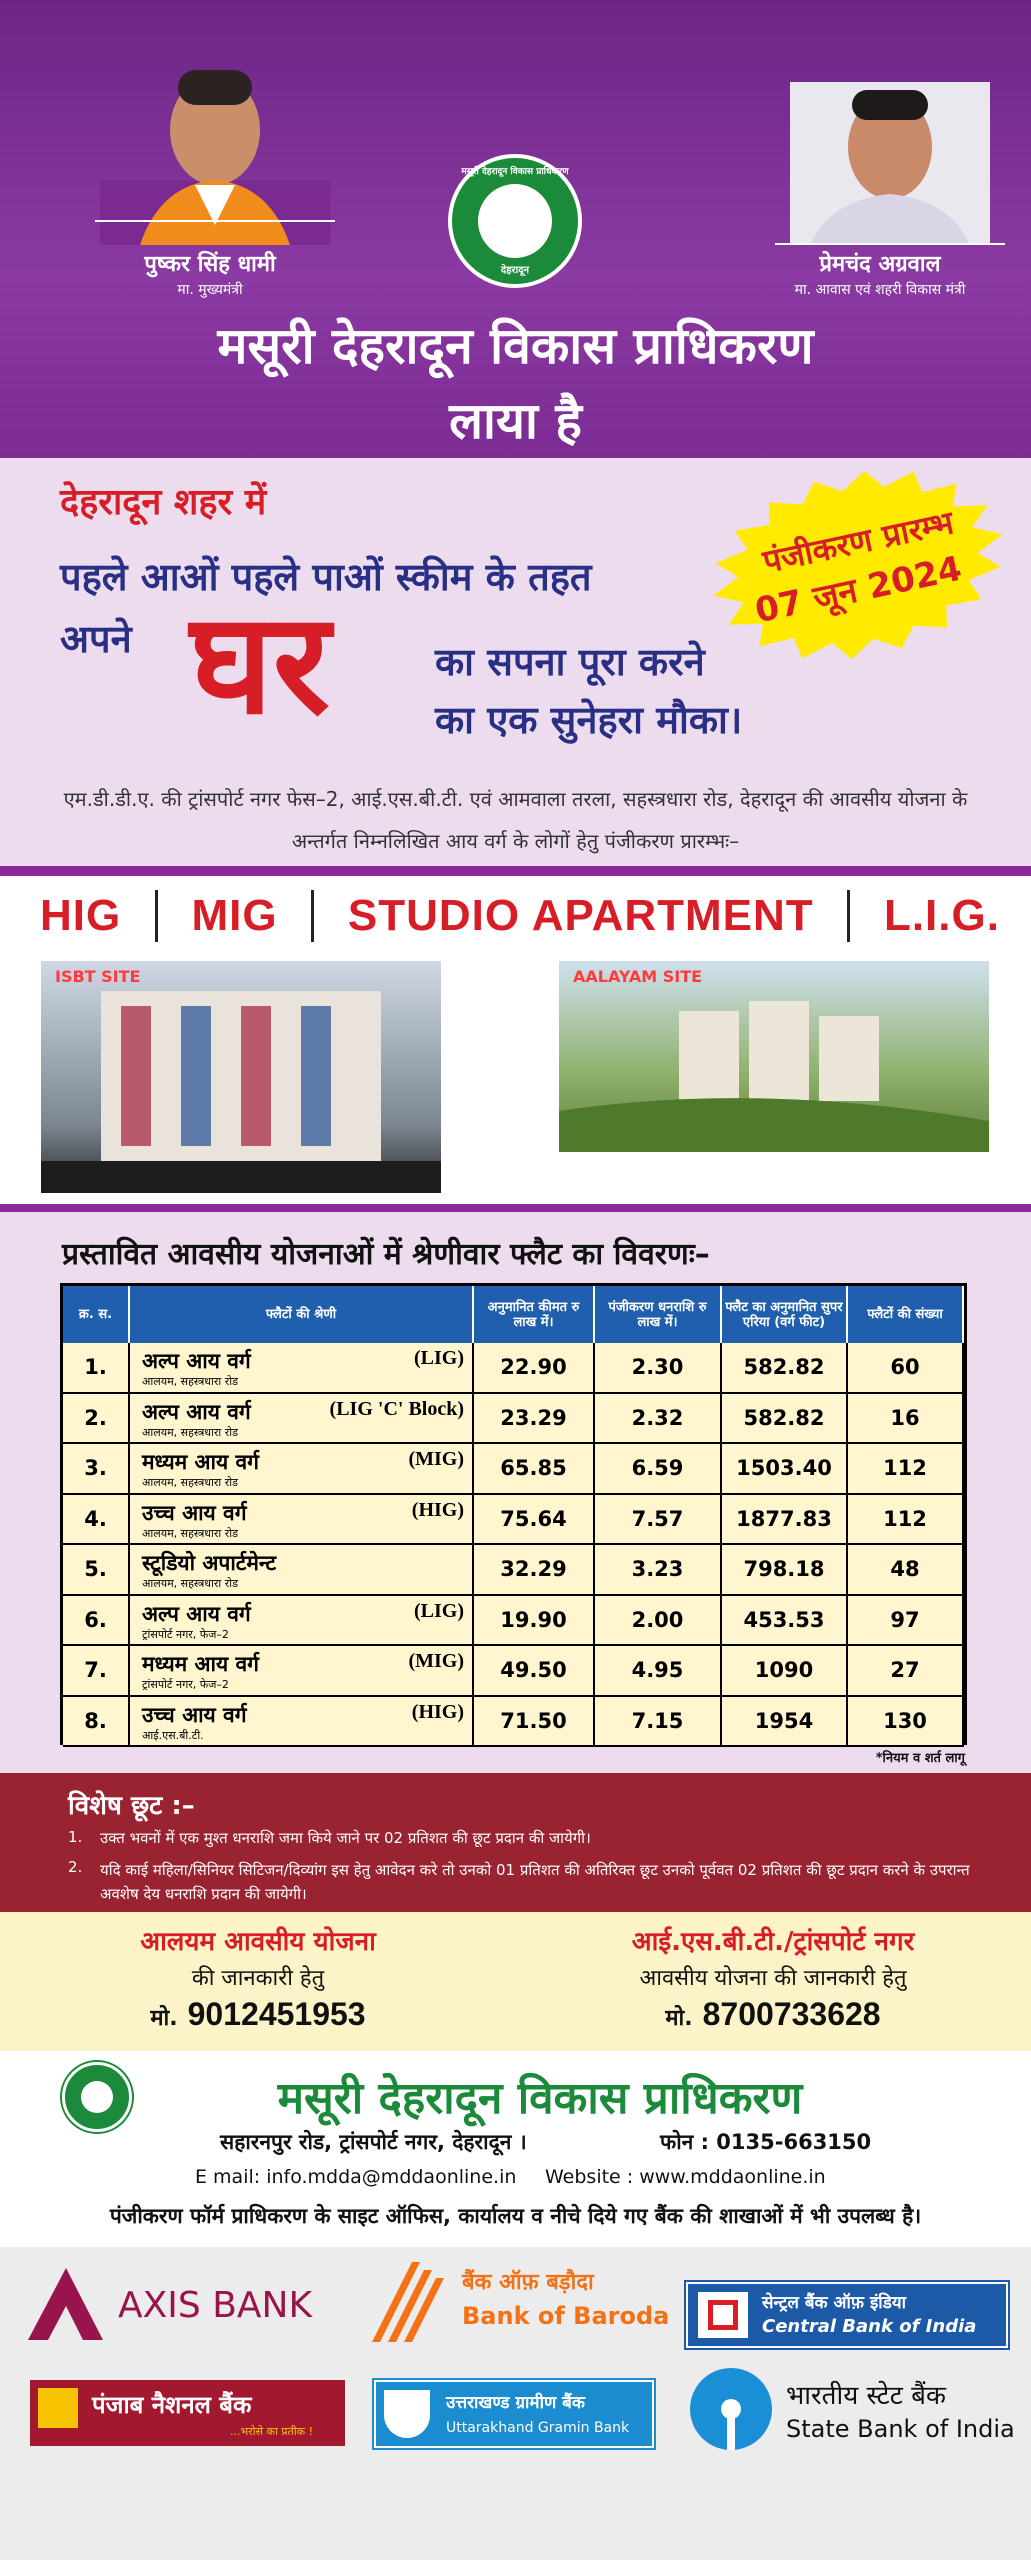  Describe the element at coordinates (396, 1408) in the screenshot. I see `category-code: (LIG 'C' Block)` at that location.